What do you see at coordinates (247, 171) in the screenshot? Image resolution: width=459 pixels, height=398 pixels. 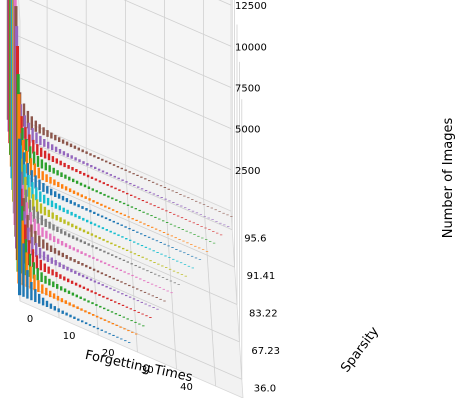 I see `z-tick-label: 2500` at bounding box center [247, 171].